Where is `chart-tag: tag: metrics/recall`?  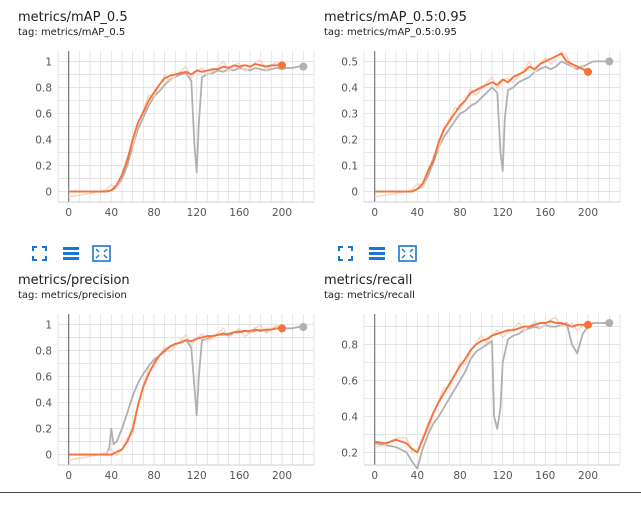 chart-tag: tag: metrics/recall is located at coordinates (369, 295).